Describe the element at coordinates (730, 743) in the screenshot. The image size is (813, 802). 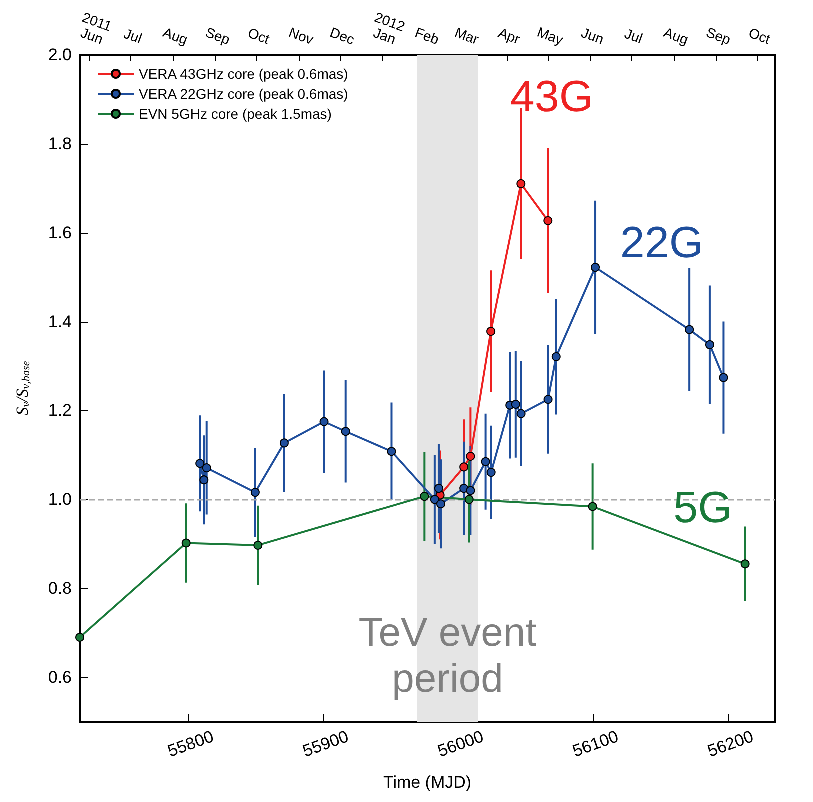
I see `x-tick-label: 56200` at that location.